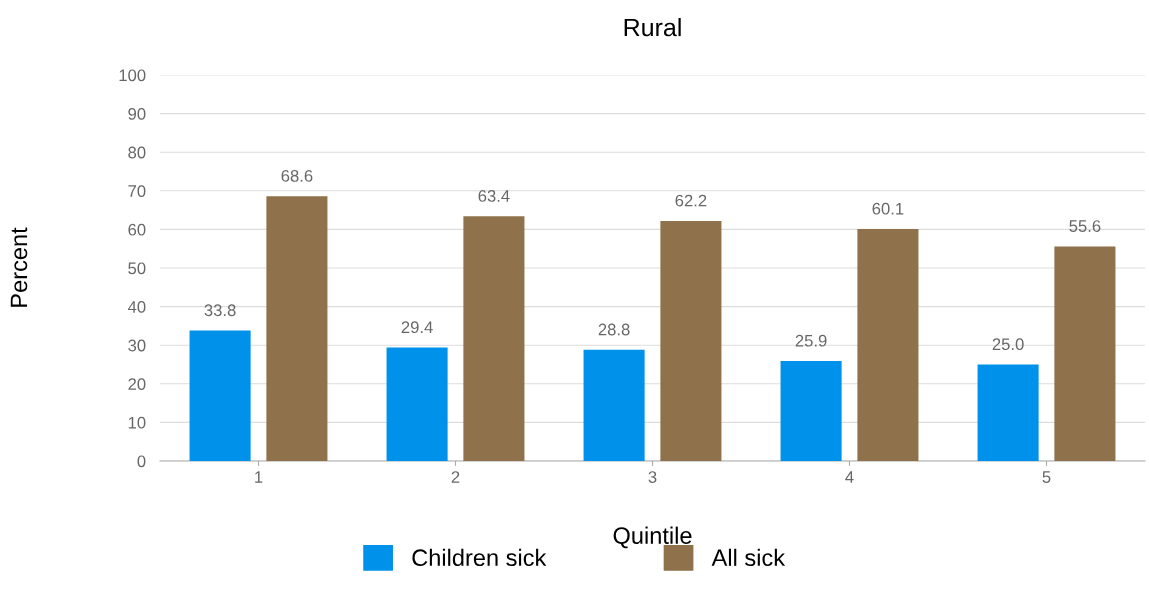 Image resolution: width=1149 pixels, height=592 pixels. What do you see at coordinates (137, 345) in the screenshot?
I see `y-tick-label: 30` at bounding box center [137, 345].